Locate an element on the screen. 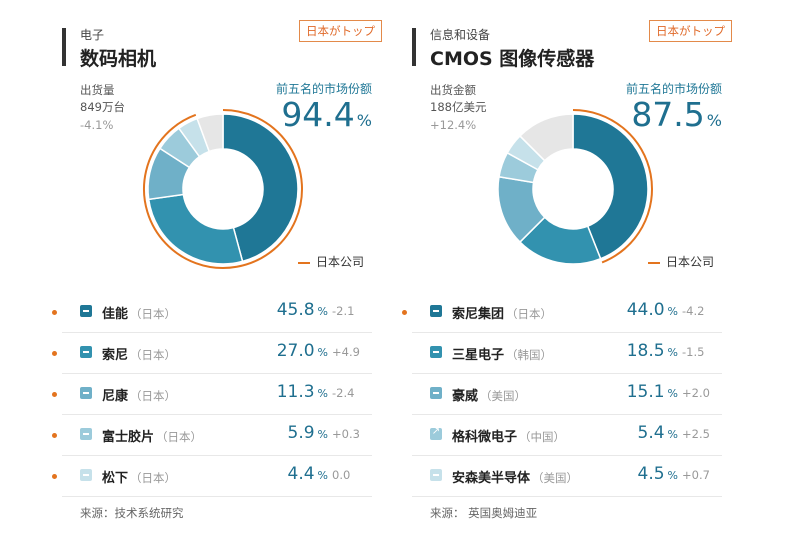  company-row: ↗ 格科微电子 （中国） 5.4% +2.5 is located at coordinates (567, 435).